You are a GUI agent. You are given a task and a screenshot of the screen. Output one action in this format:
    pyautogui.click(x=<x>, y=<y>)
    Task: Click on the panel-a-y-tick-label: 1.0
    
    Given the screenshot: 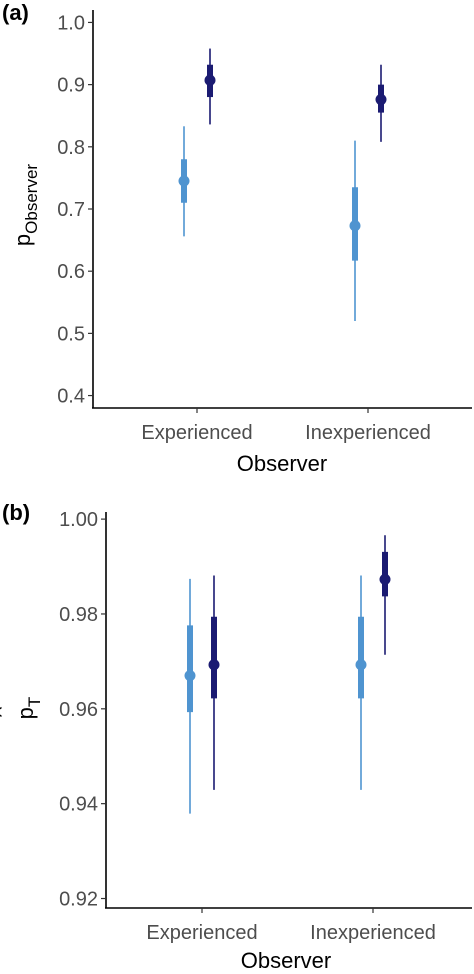 What is the action you would take?
    pyautogui.click(x=71, y=23)
    